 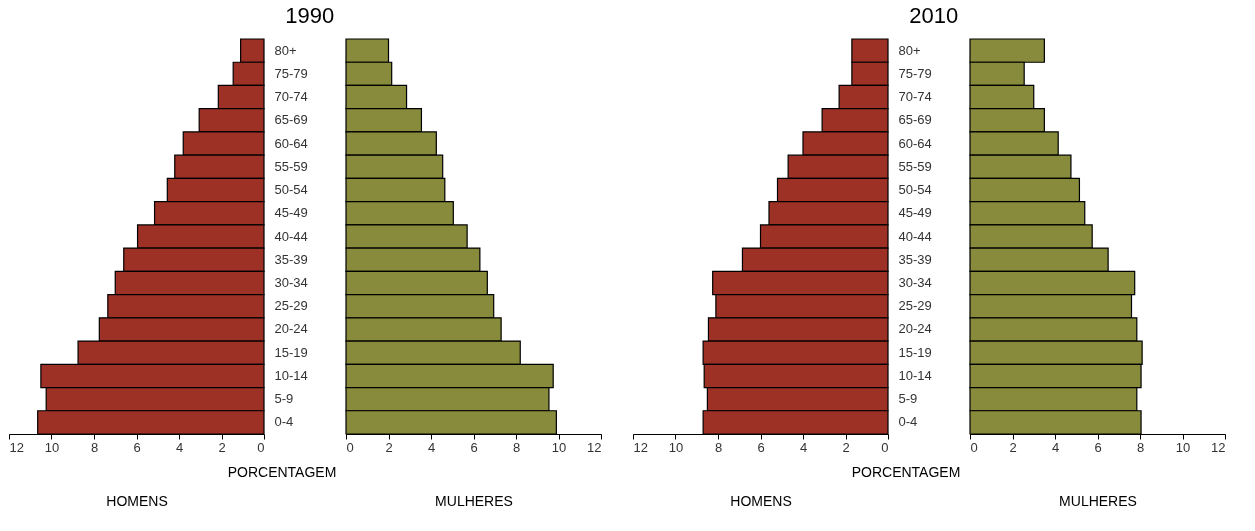 I want to click on text: 2010, so click(x=934, y=16).